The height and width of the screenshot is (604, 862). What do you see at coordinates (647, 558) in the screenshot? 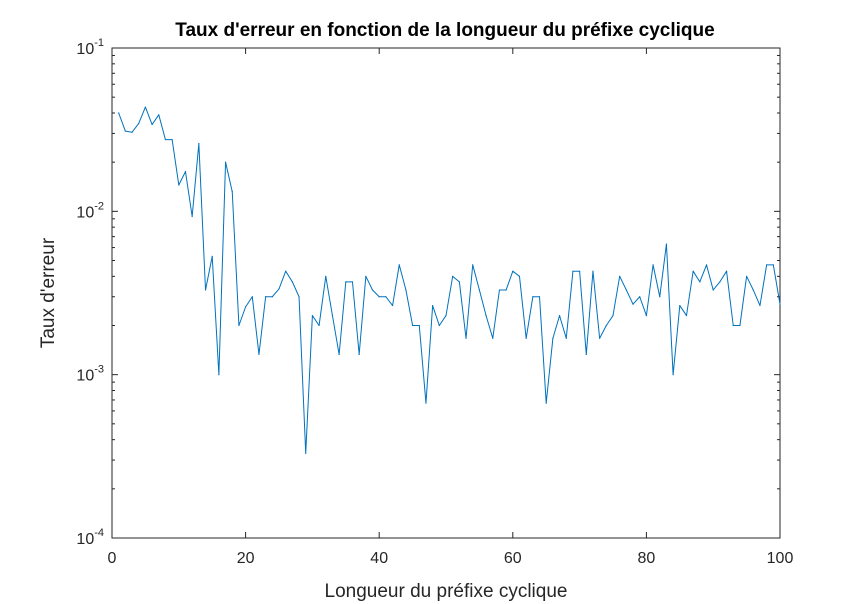
I see `x-tick-label-4: 80` at bounding box center [647, 558].